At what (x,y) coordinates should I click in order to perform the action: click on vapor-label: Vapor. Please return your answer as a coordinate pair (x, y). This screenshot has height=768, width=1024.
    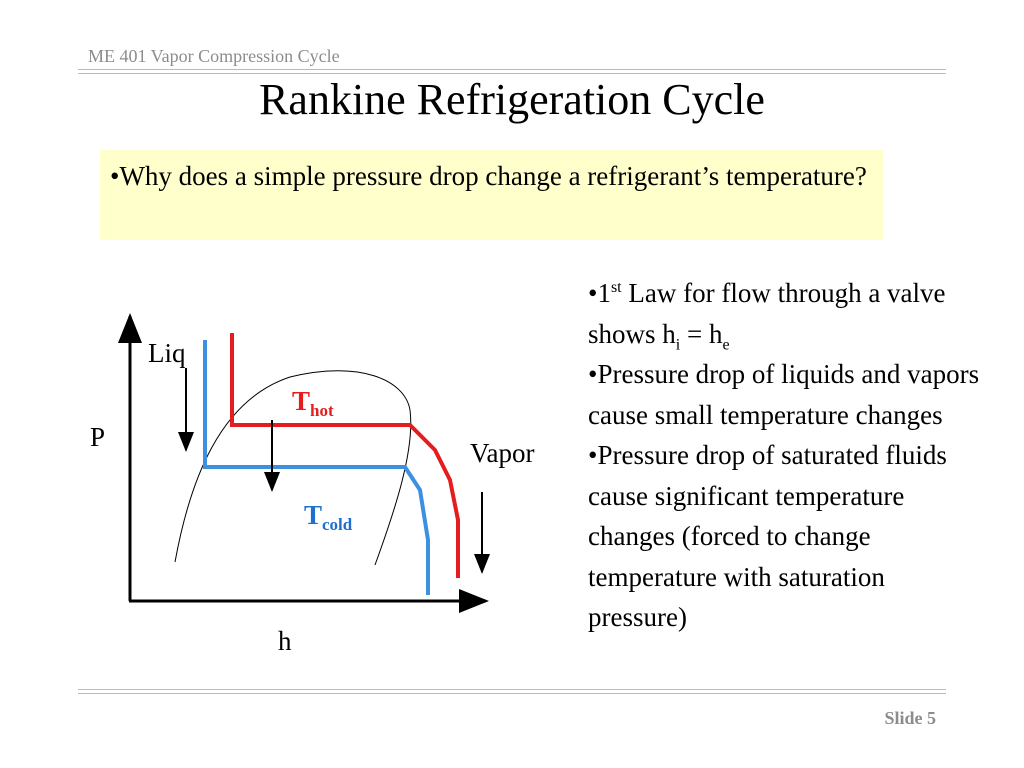
    Looking at the image, I should click on (502, 453).